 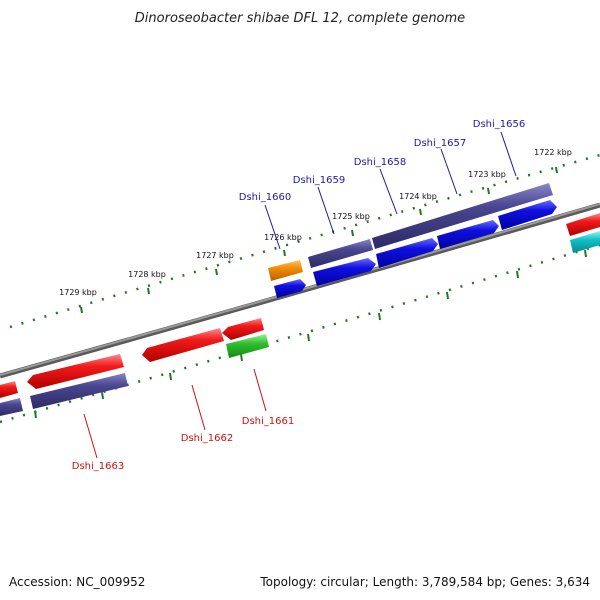 I want to click on cds-arrow-partial-right, so click(x=583, y=224).